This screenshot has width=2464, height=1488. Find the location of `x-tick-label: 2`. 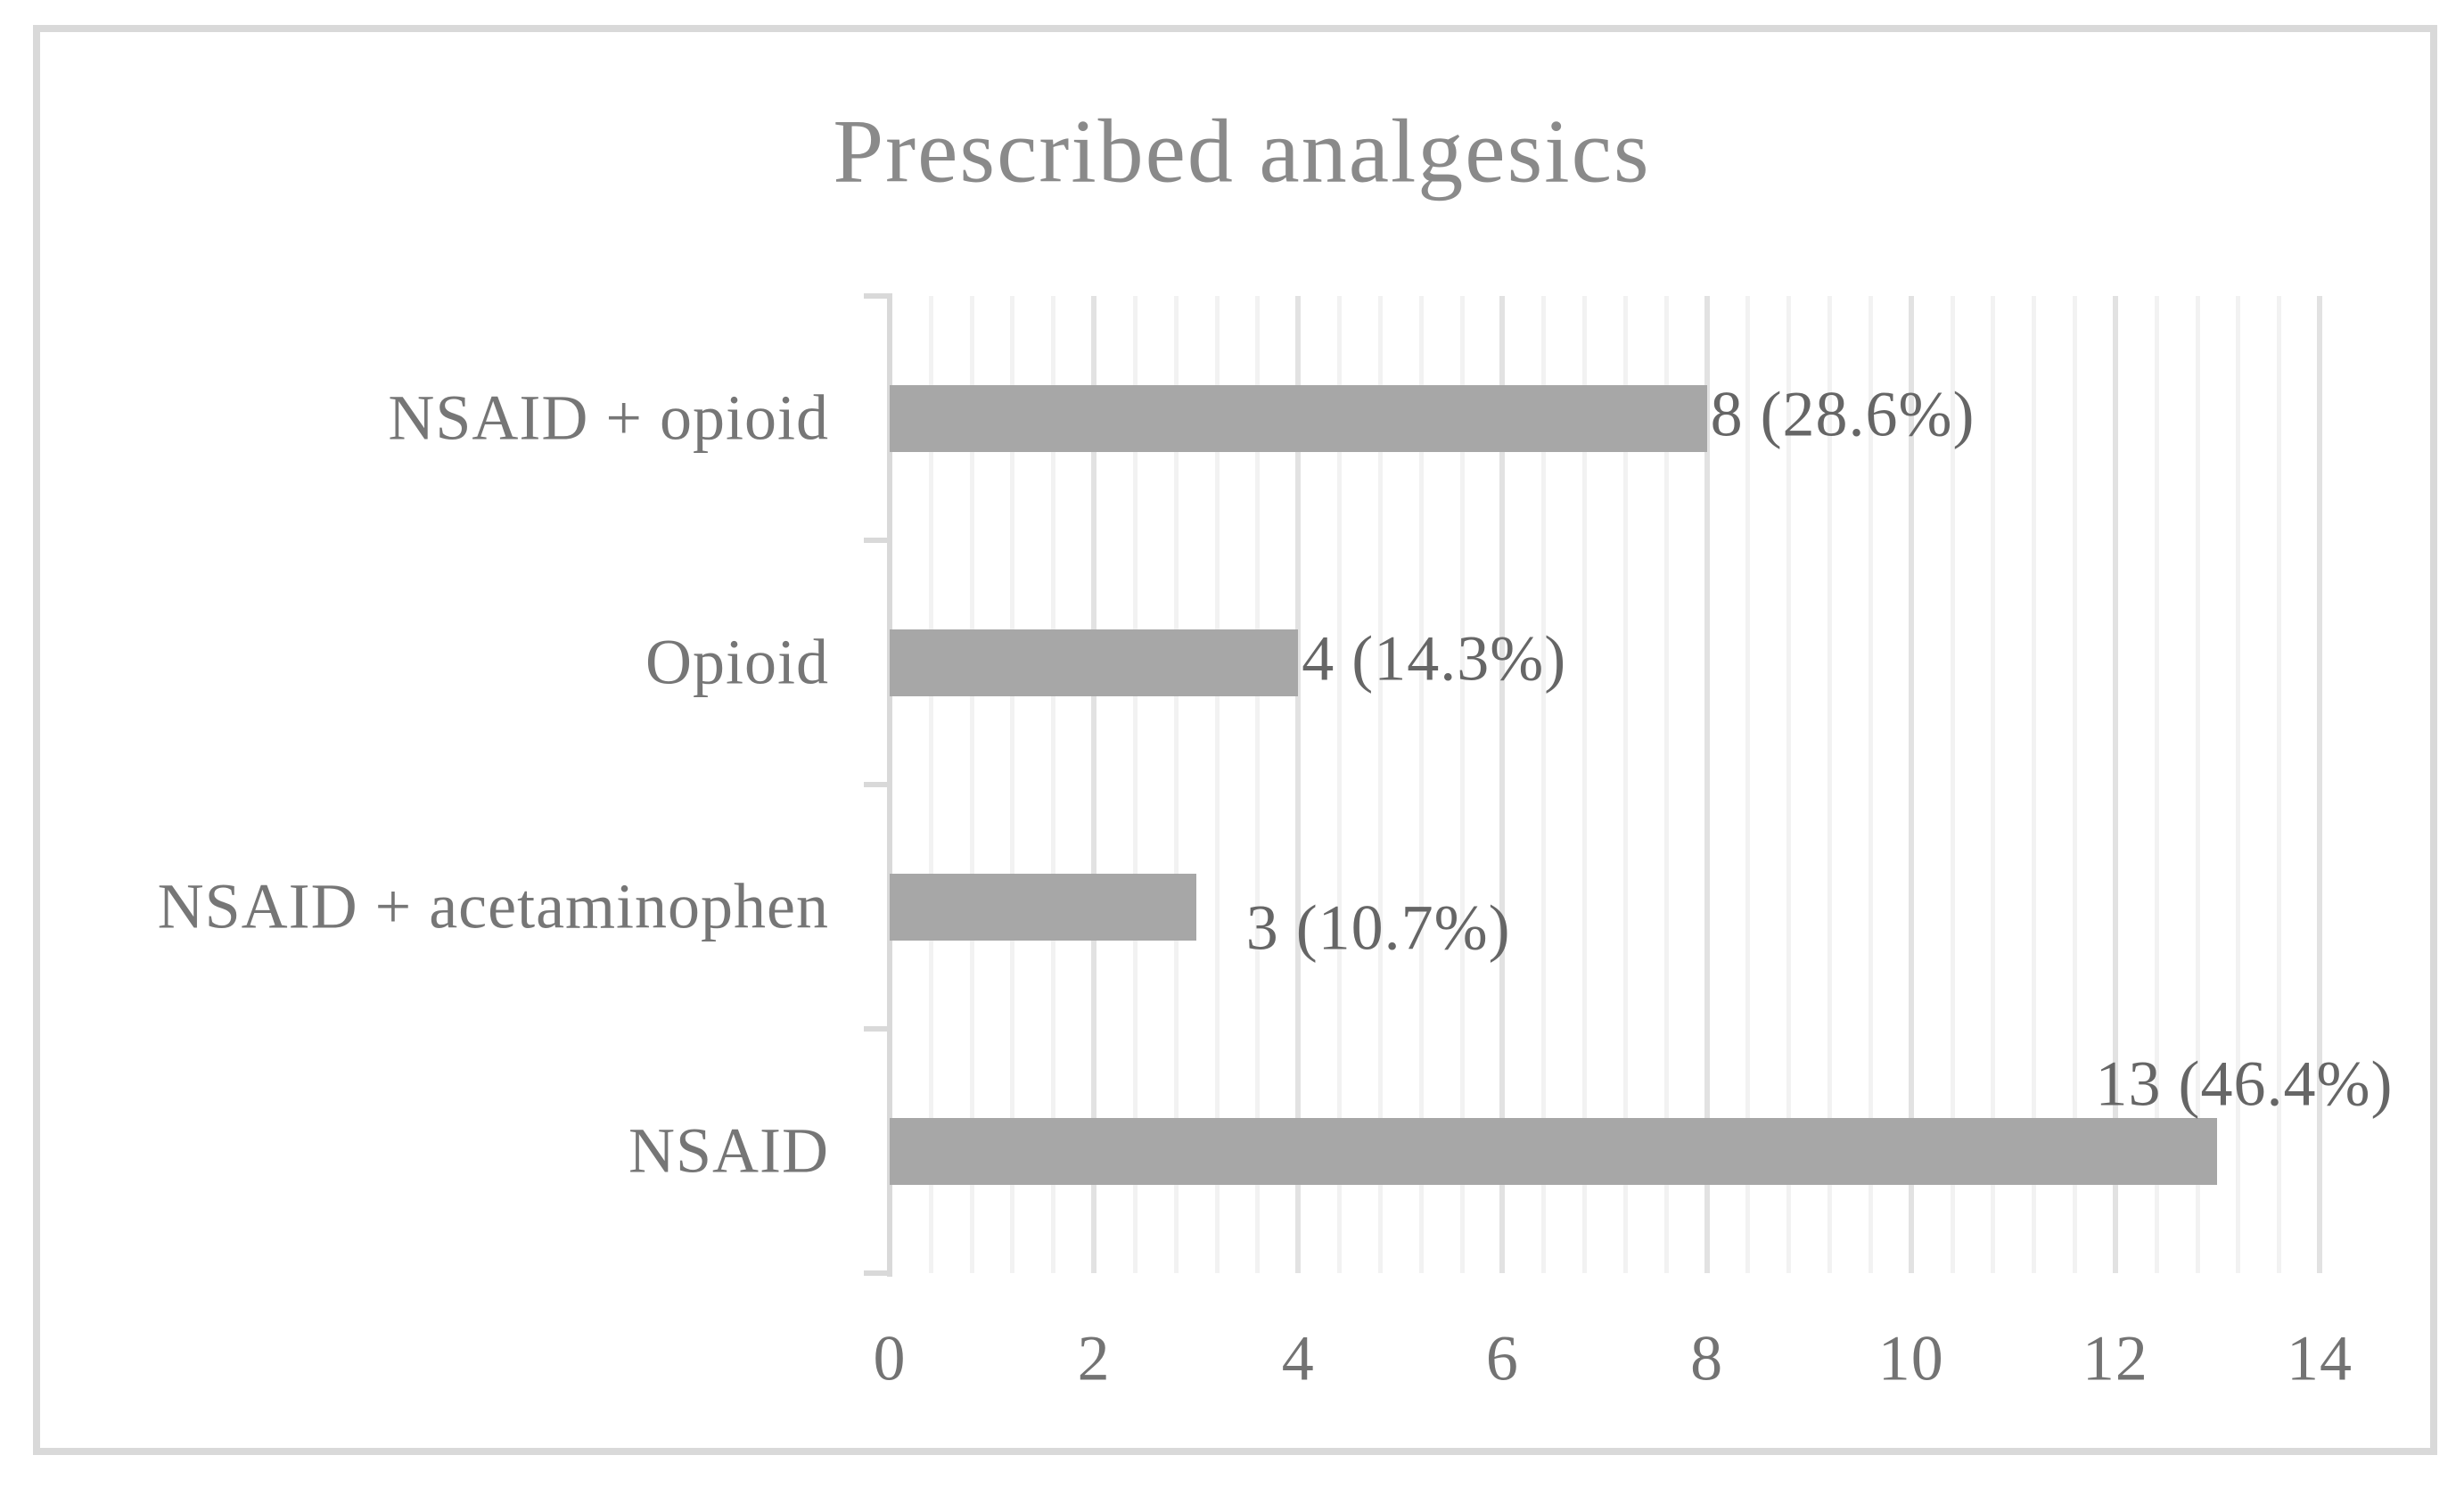

x-tick-label: 2 is located at coordinates (1094, 1358).